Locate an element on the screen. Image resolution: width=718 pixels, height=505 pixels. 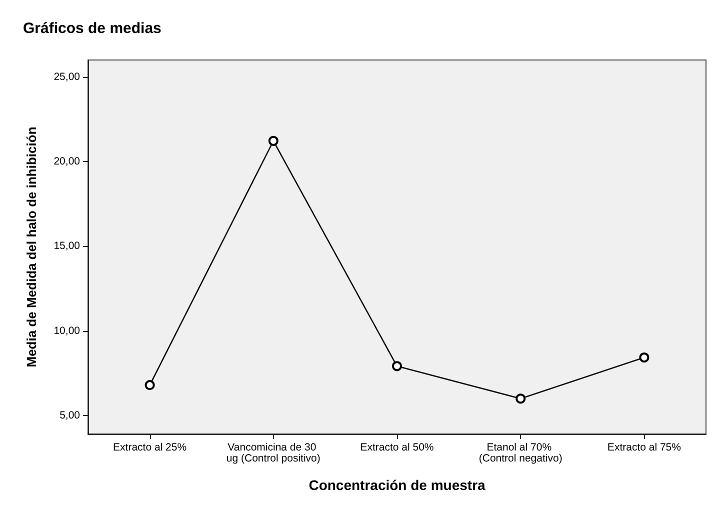
x-tick-label: Vancomicina de 30 ug (Control positivo) is located at coordinates (273, 453).